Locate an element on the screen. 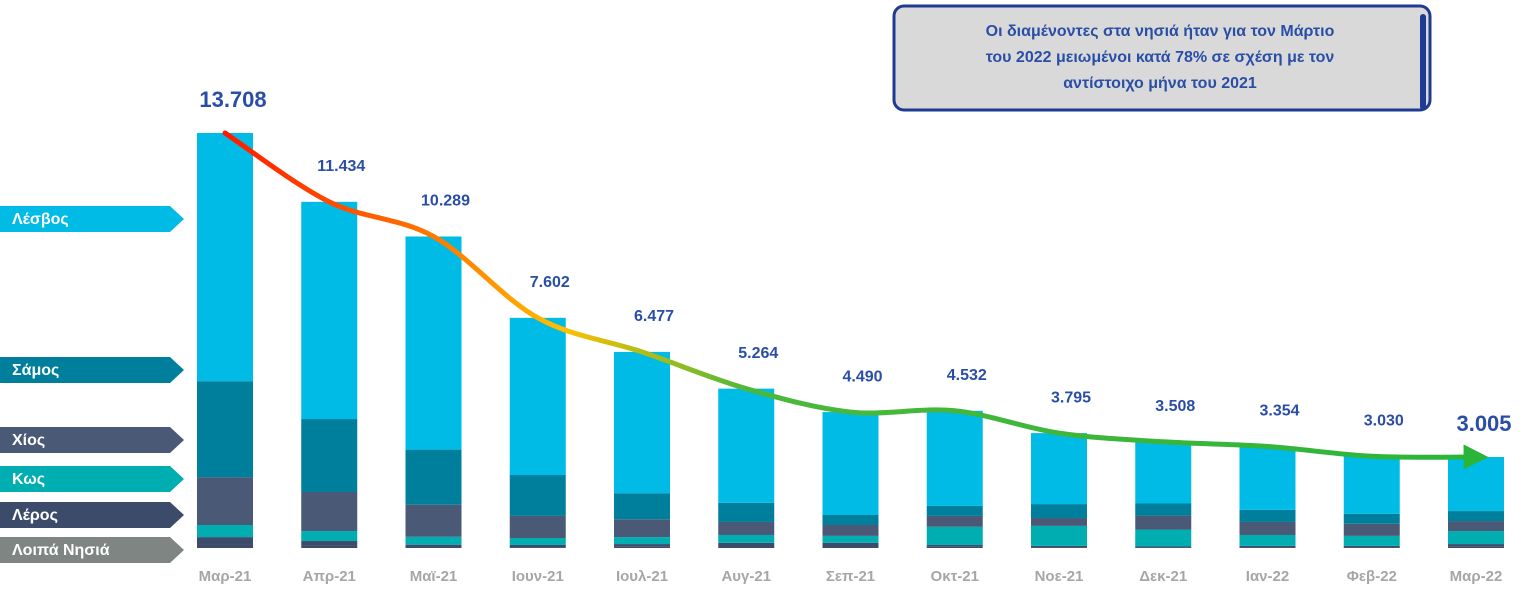 The image size is (1526, 589). total-label: 5.264 is located at coordinates (758, 353).